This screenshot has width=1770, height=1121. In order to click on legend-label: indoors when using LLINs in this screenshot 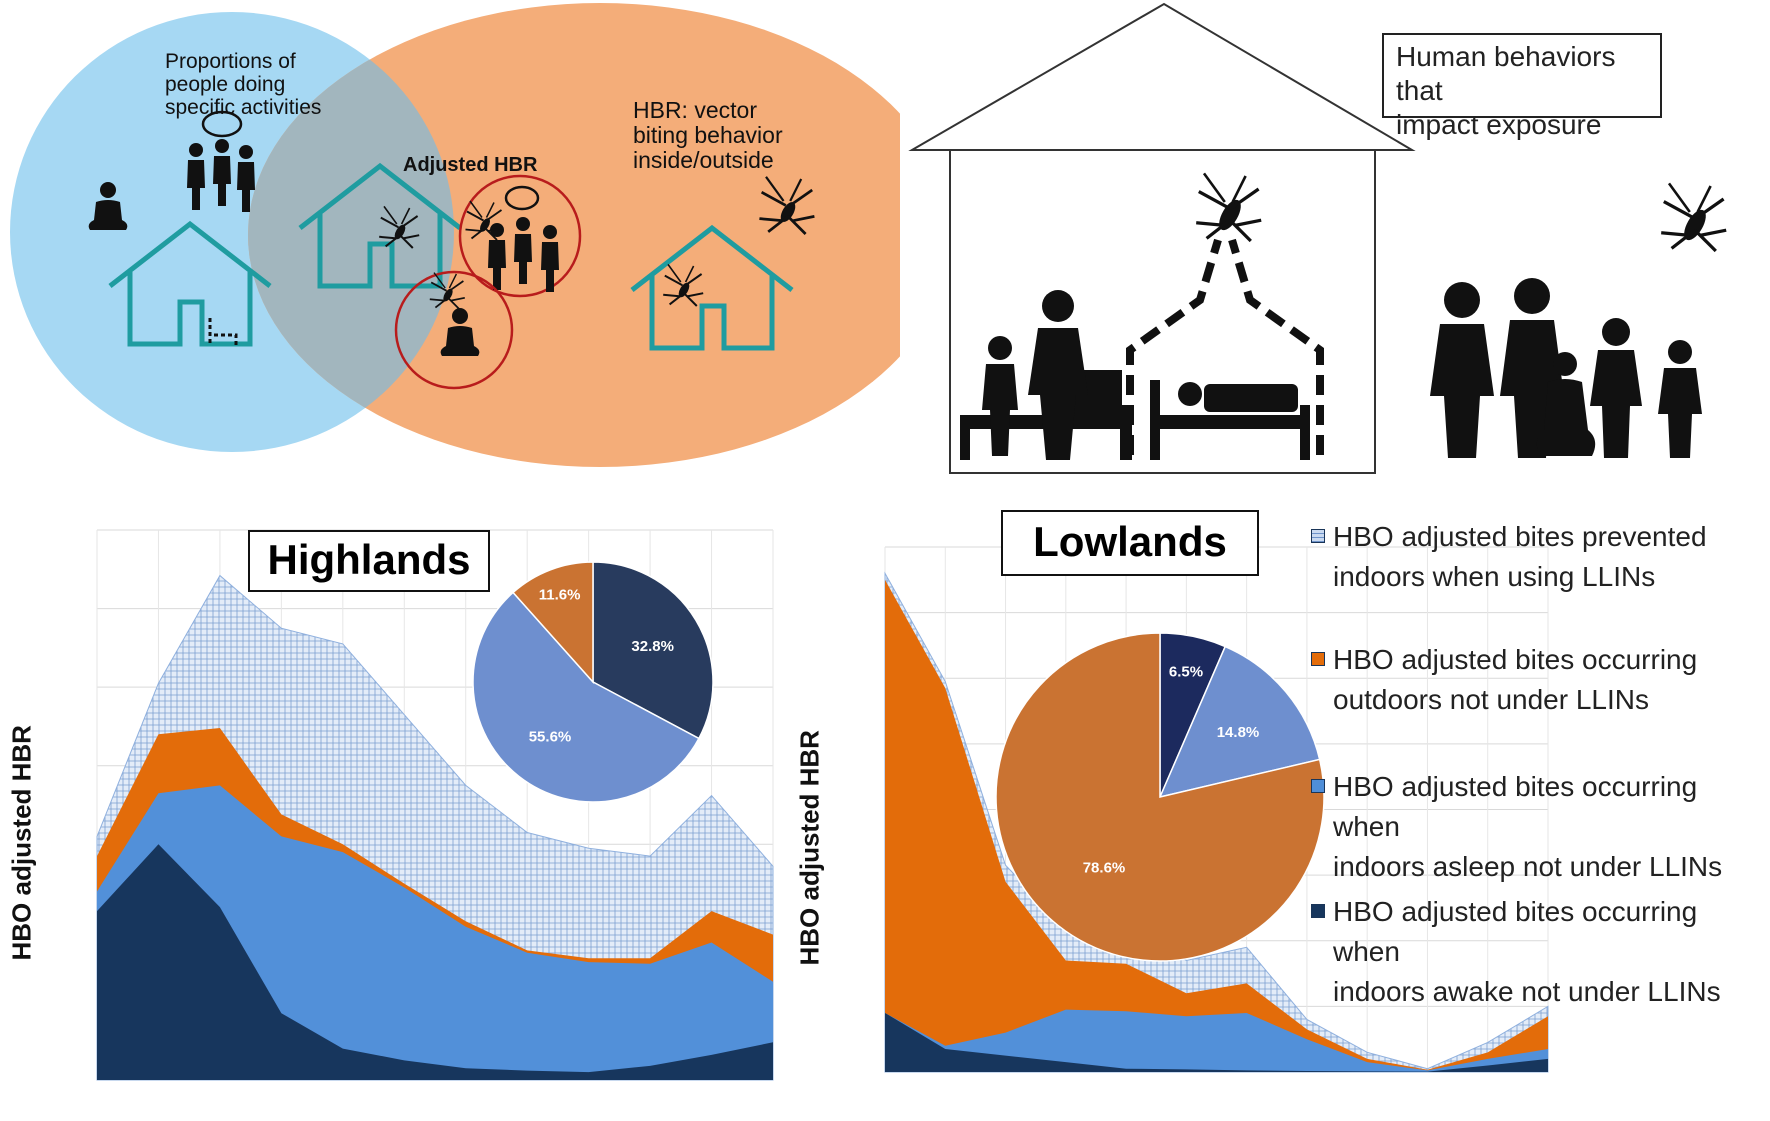, I will do `click(1494, 576)`.